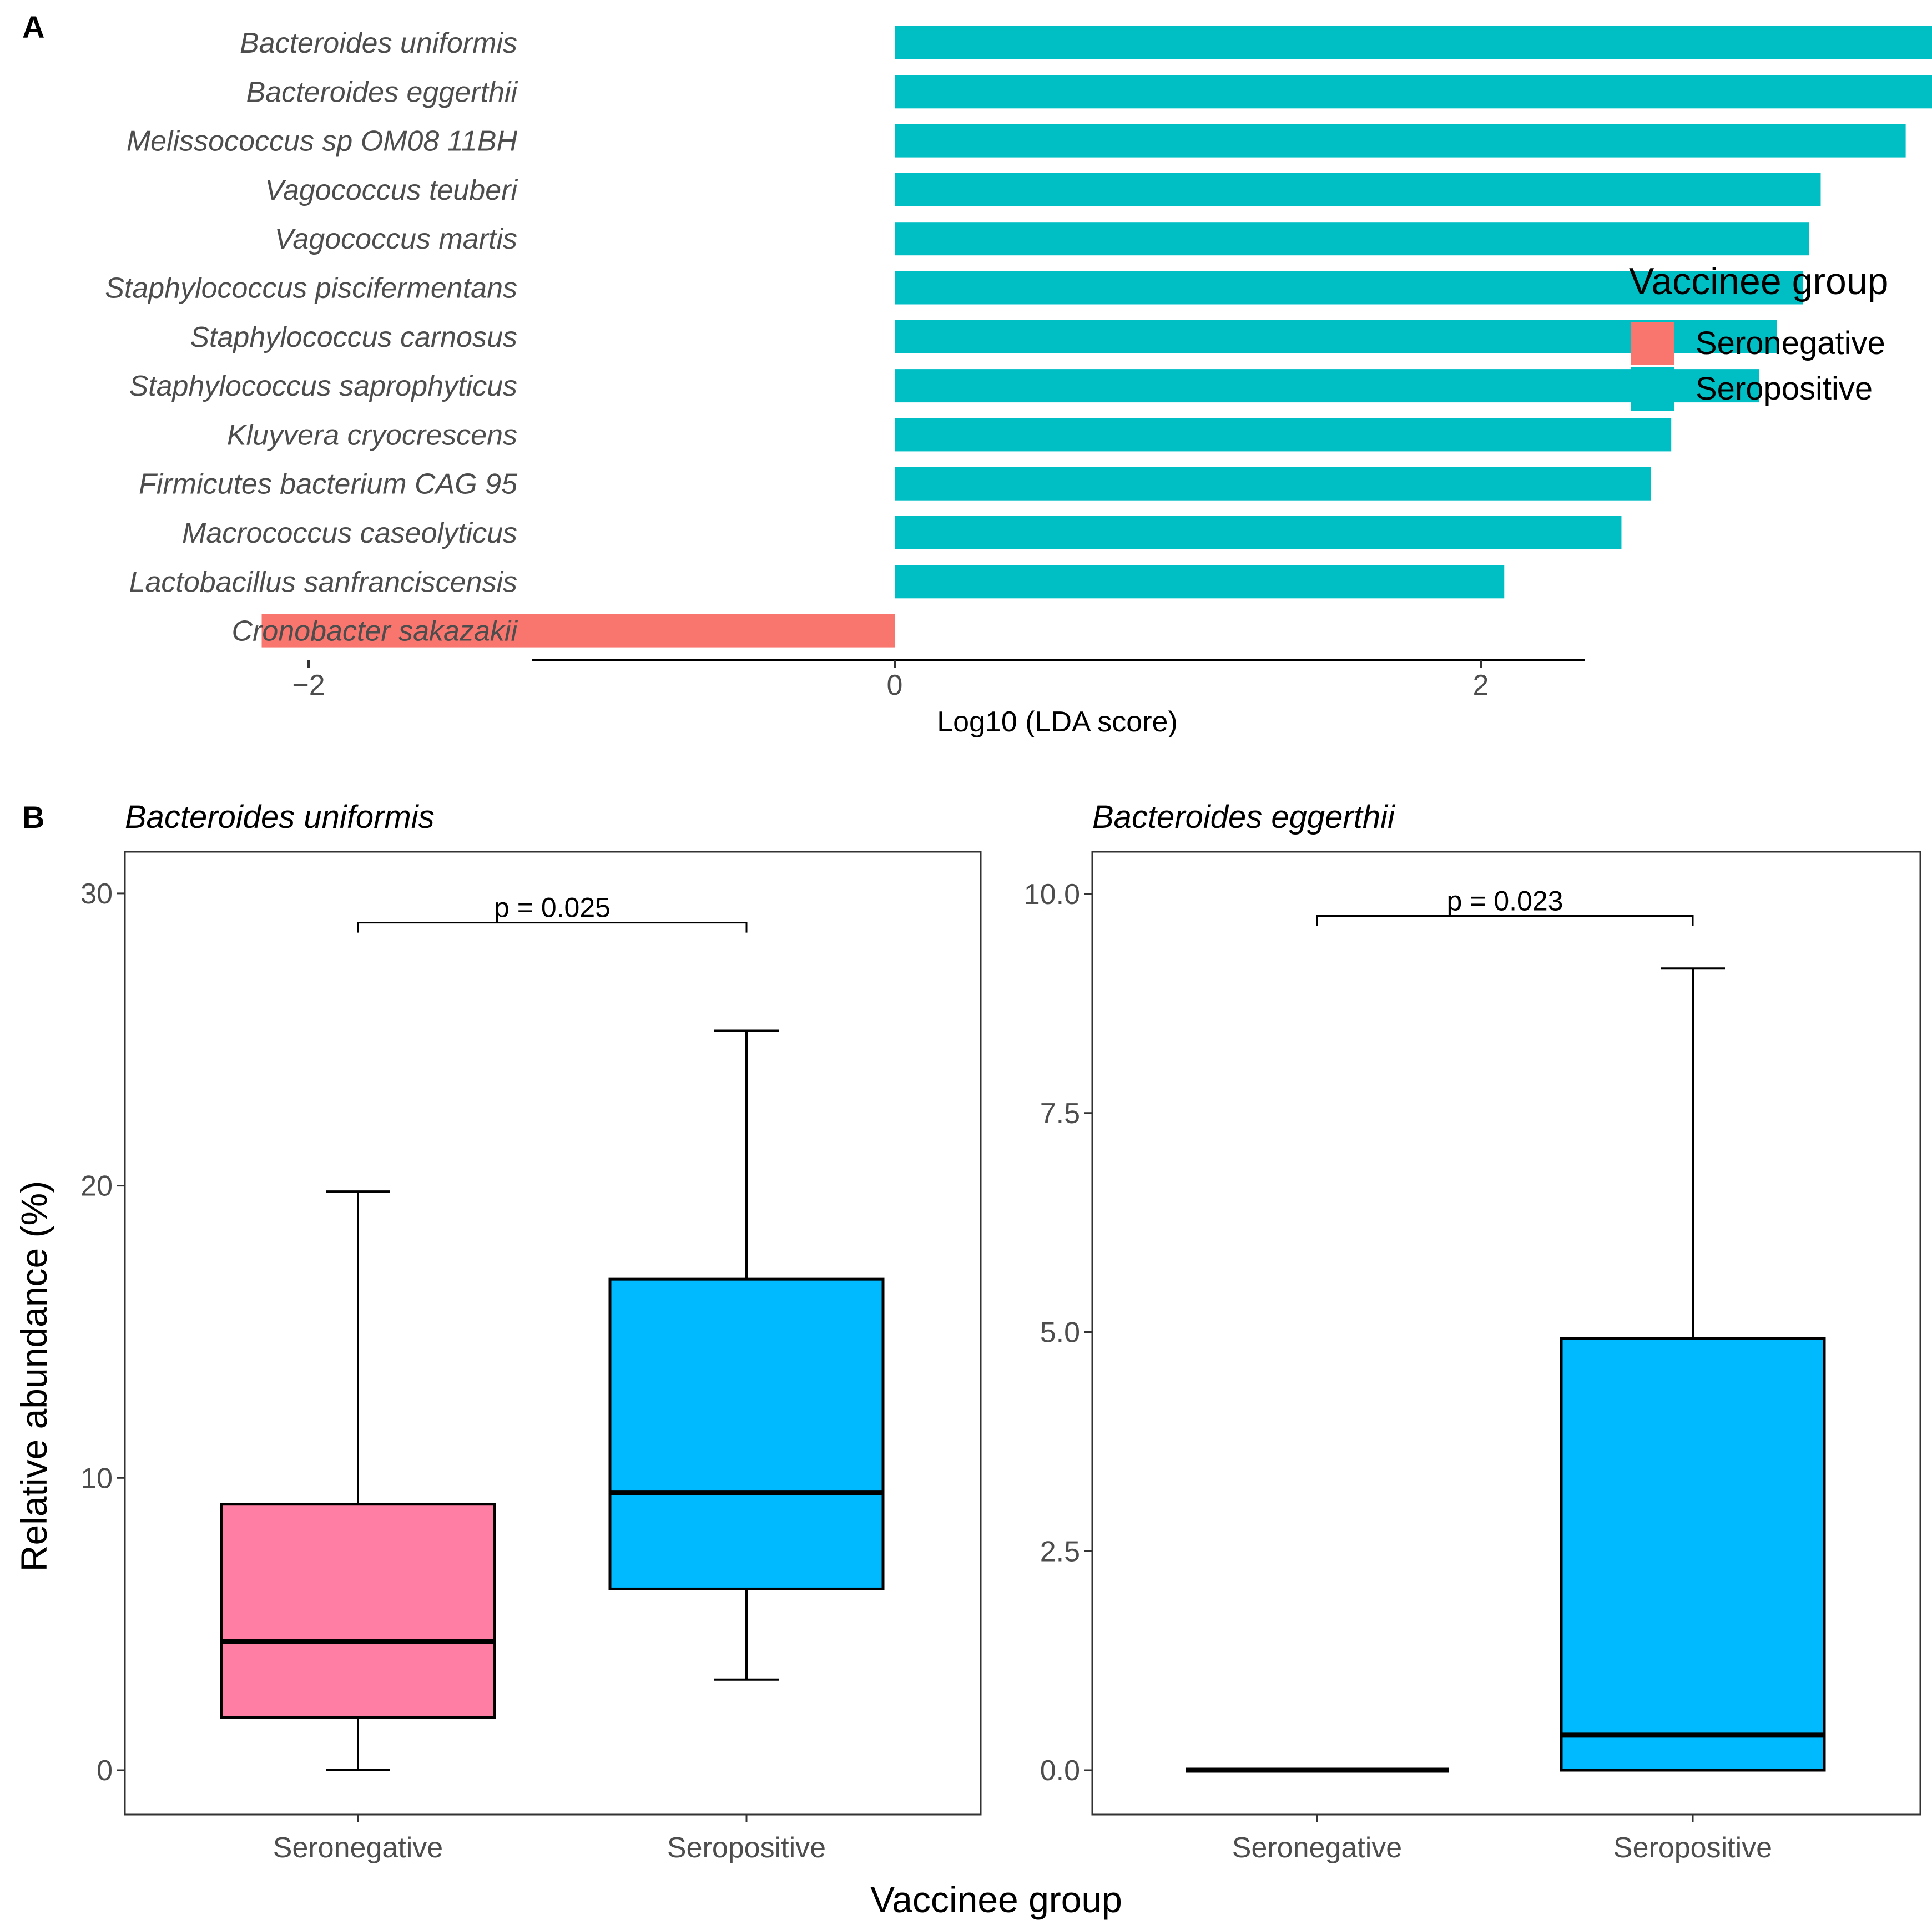  Describe the element at coordinates (323, 582) in the screenshot. I see `species-label-lactobacillus-sanfranciscensis: Lactobacillus sanfranciscensis` at that location.